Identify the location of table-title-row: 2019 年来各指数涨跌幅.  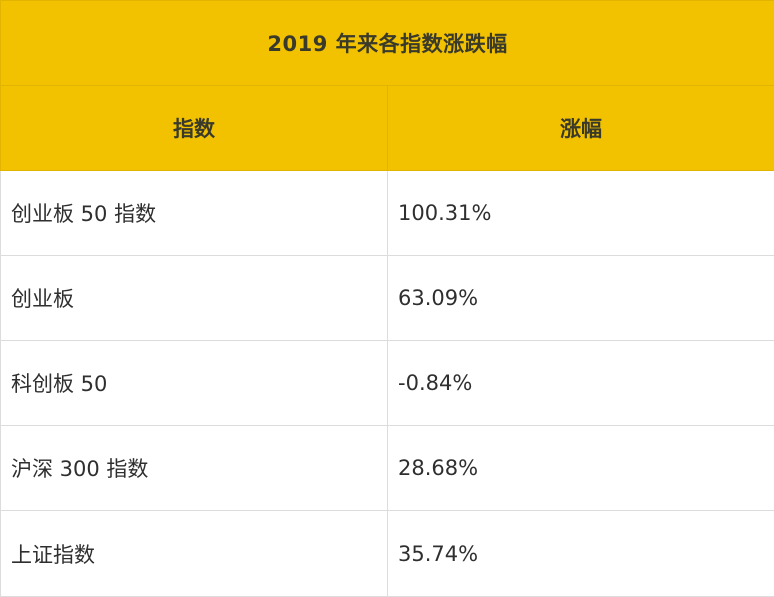
(387, 43).